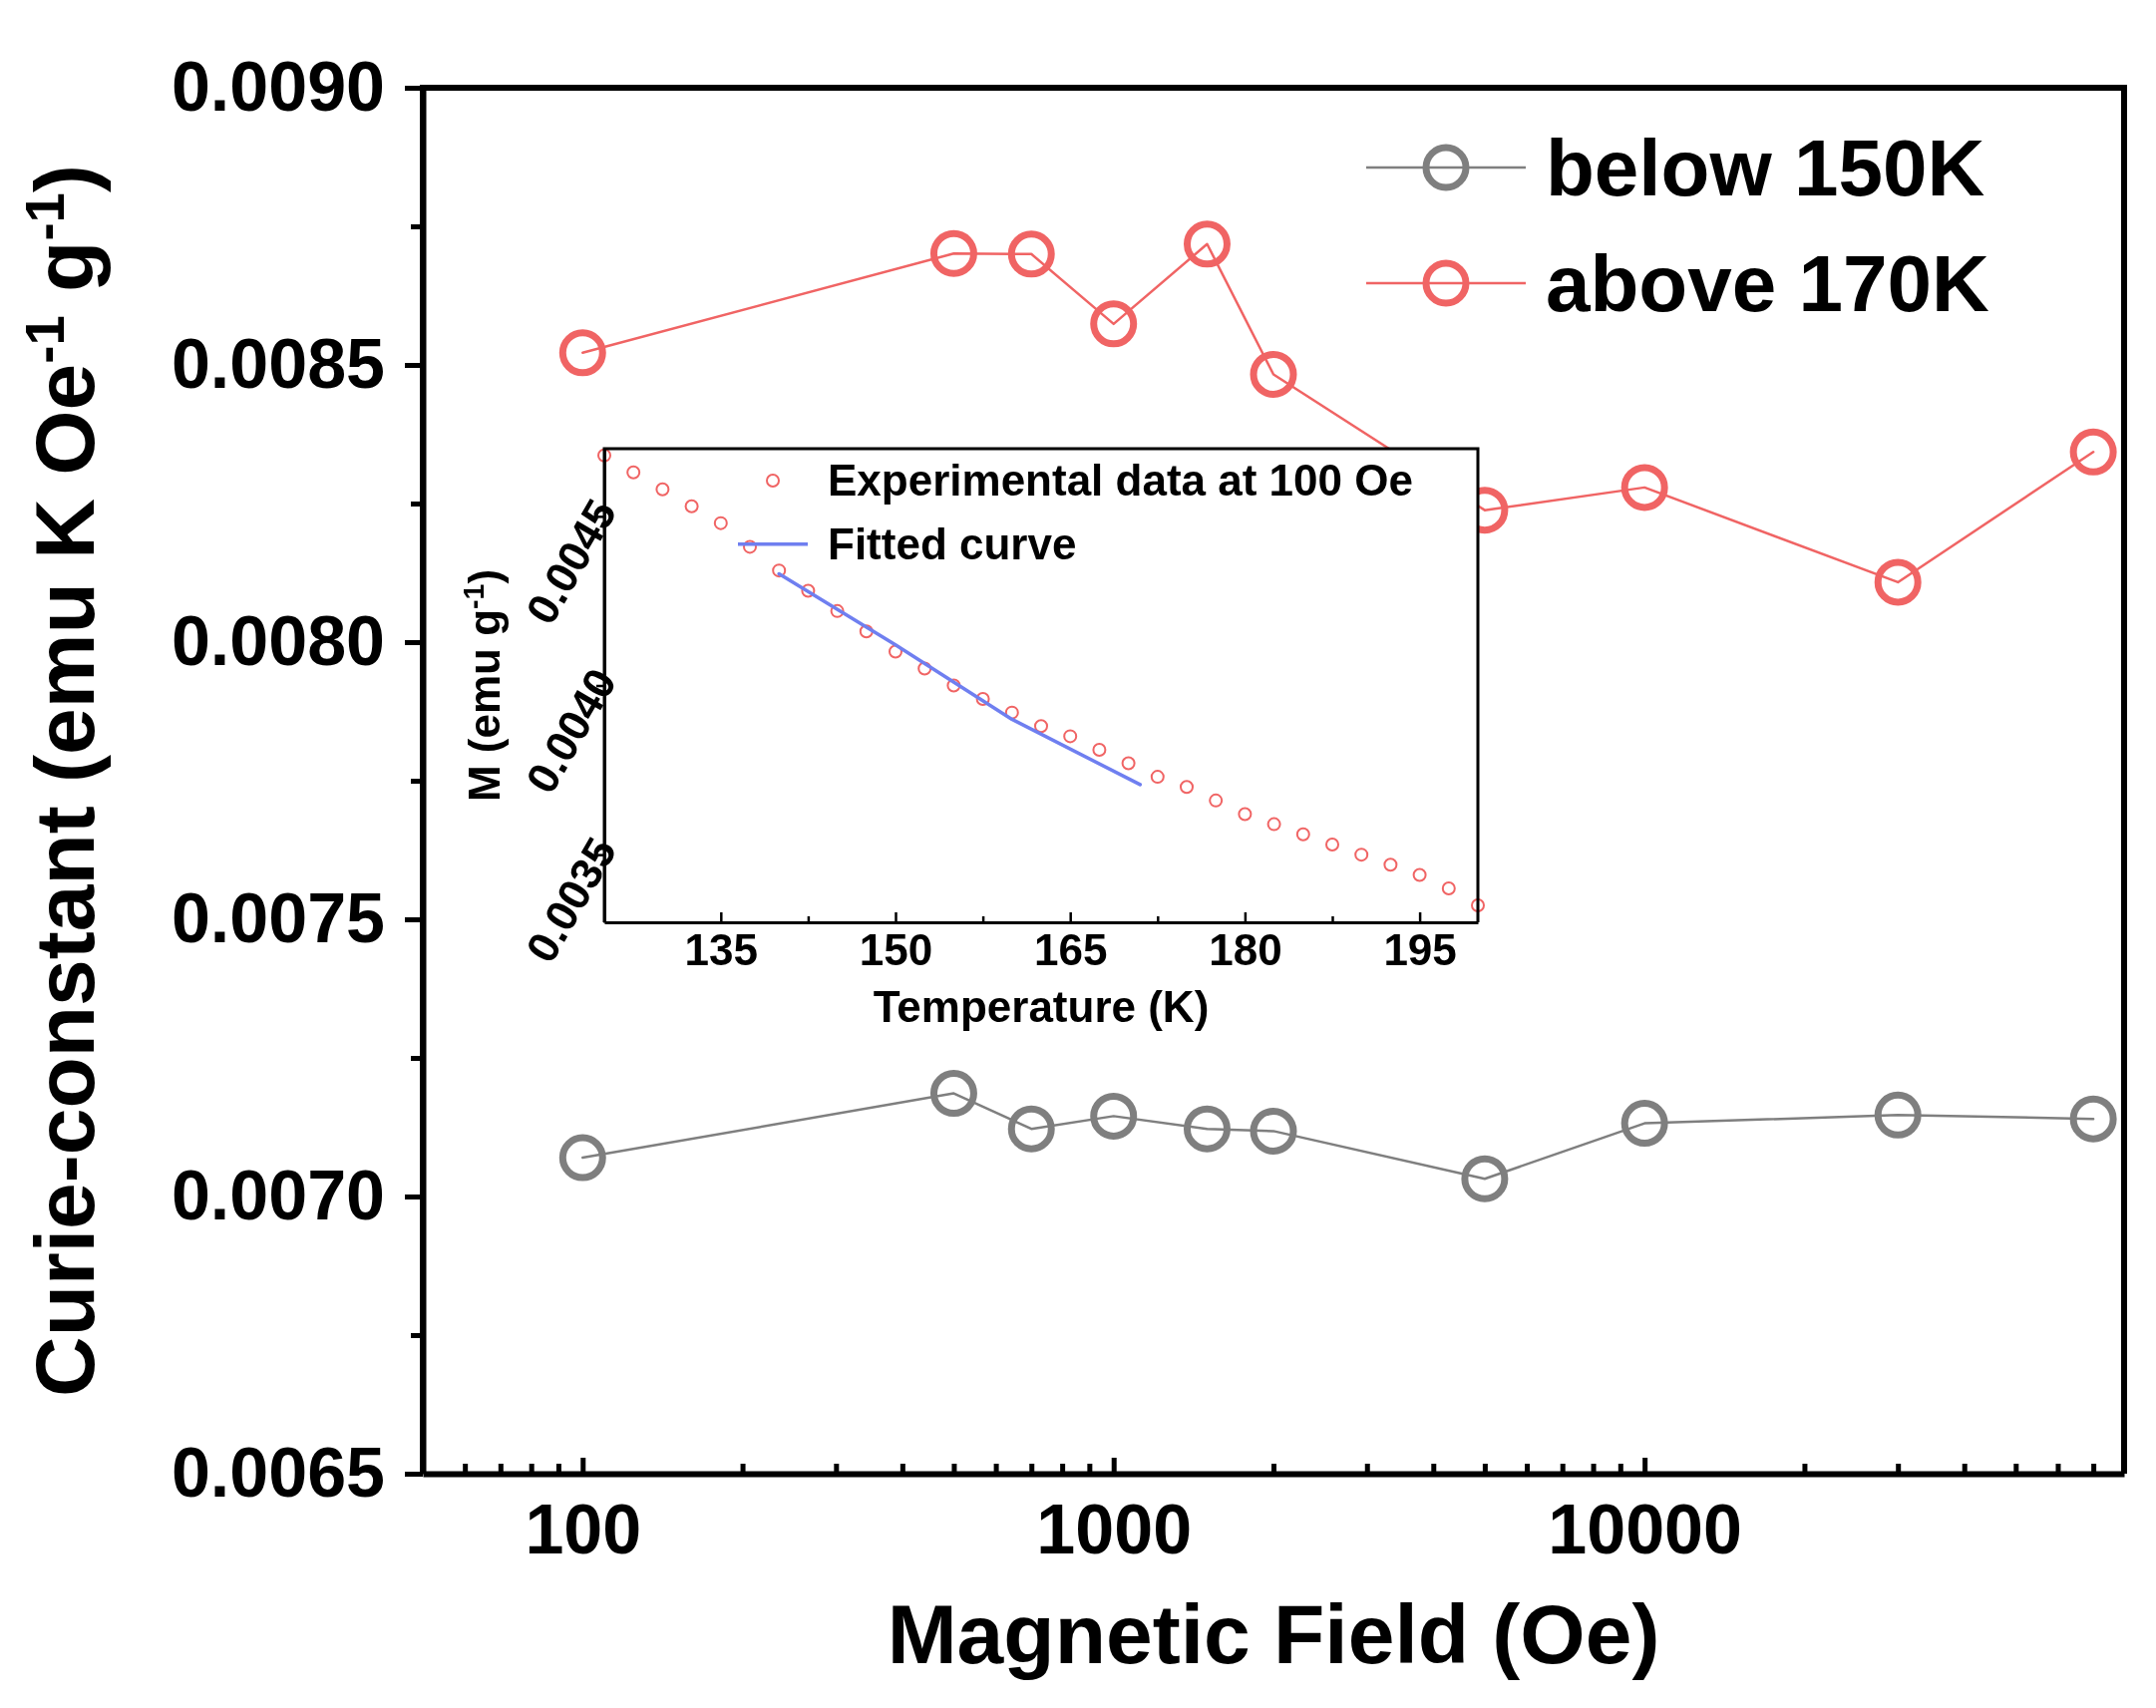 Image resolution: width=2156 pixels, height=1708 pixels. What do you see at coordinates (1245, 950) in the screenshot?
I see `x-tick-label: 180` at bounding box center [1245, 950].